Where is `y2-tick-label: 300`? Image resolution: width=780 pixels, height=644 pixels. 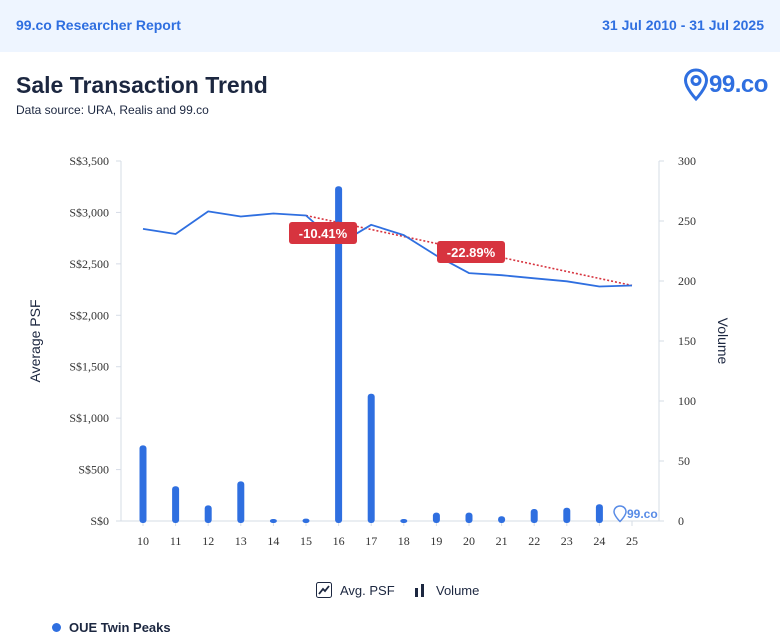 y2-tick-label: 300 is located at coordinates (687, 161).